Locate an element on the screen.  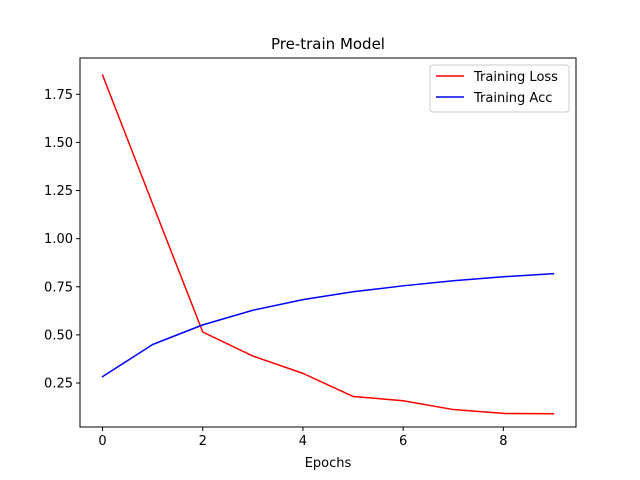
x-axis-ticks: 0 2 4 6 8 is located at coordinates (302, 438).